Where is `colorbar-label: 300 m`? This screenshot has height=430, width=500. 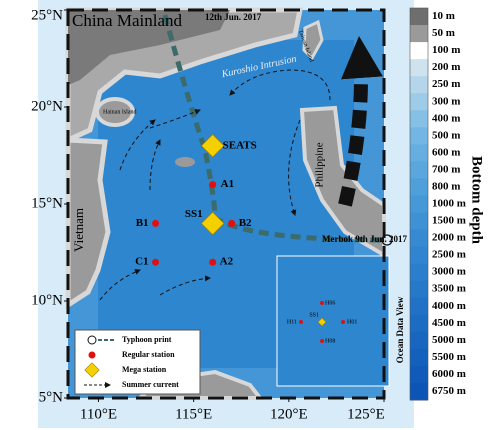 colorbar-label: 300 m is located at coordinates (446, 101).